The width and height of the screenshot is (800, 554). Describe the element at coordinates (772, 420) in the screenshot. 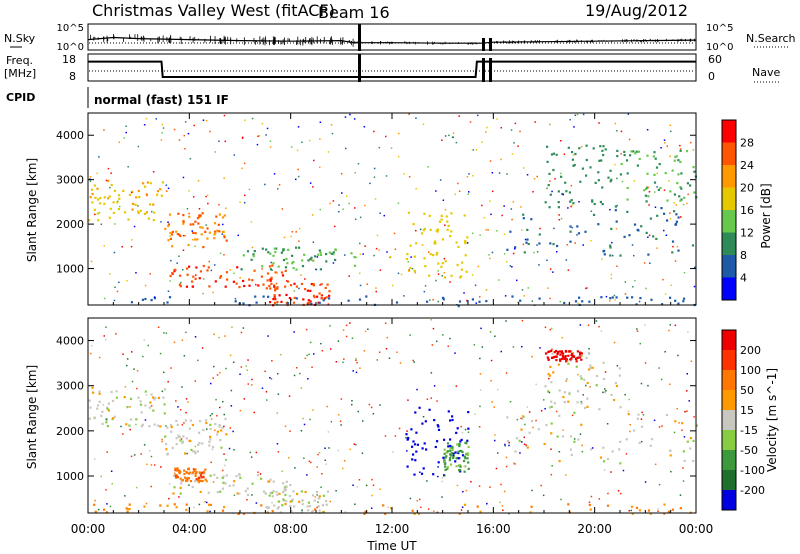

I see `velocity-colorbar-label: Velocity [m s^-1]` at that location.